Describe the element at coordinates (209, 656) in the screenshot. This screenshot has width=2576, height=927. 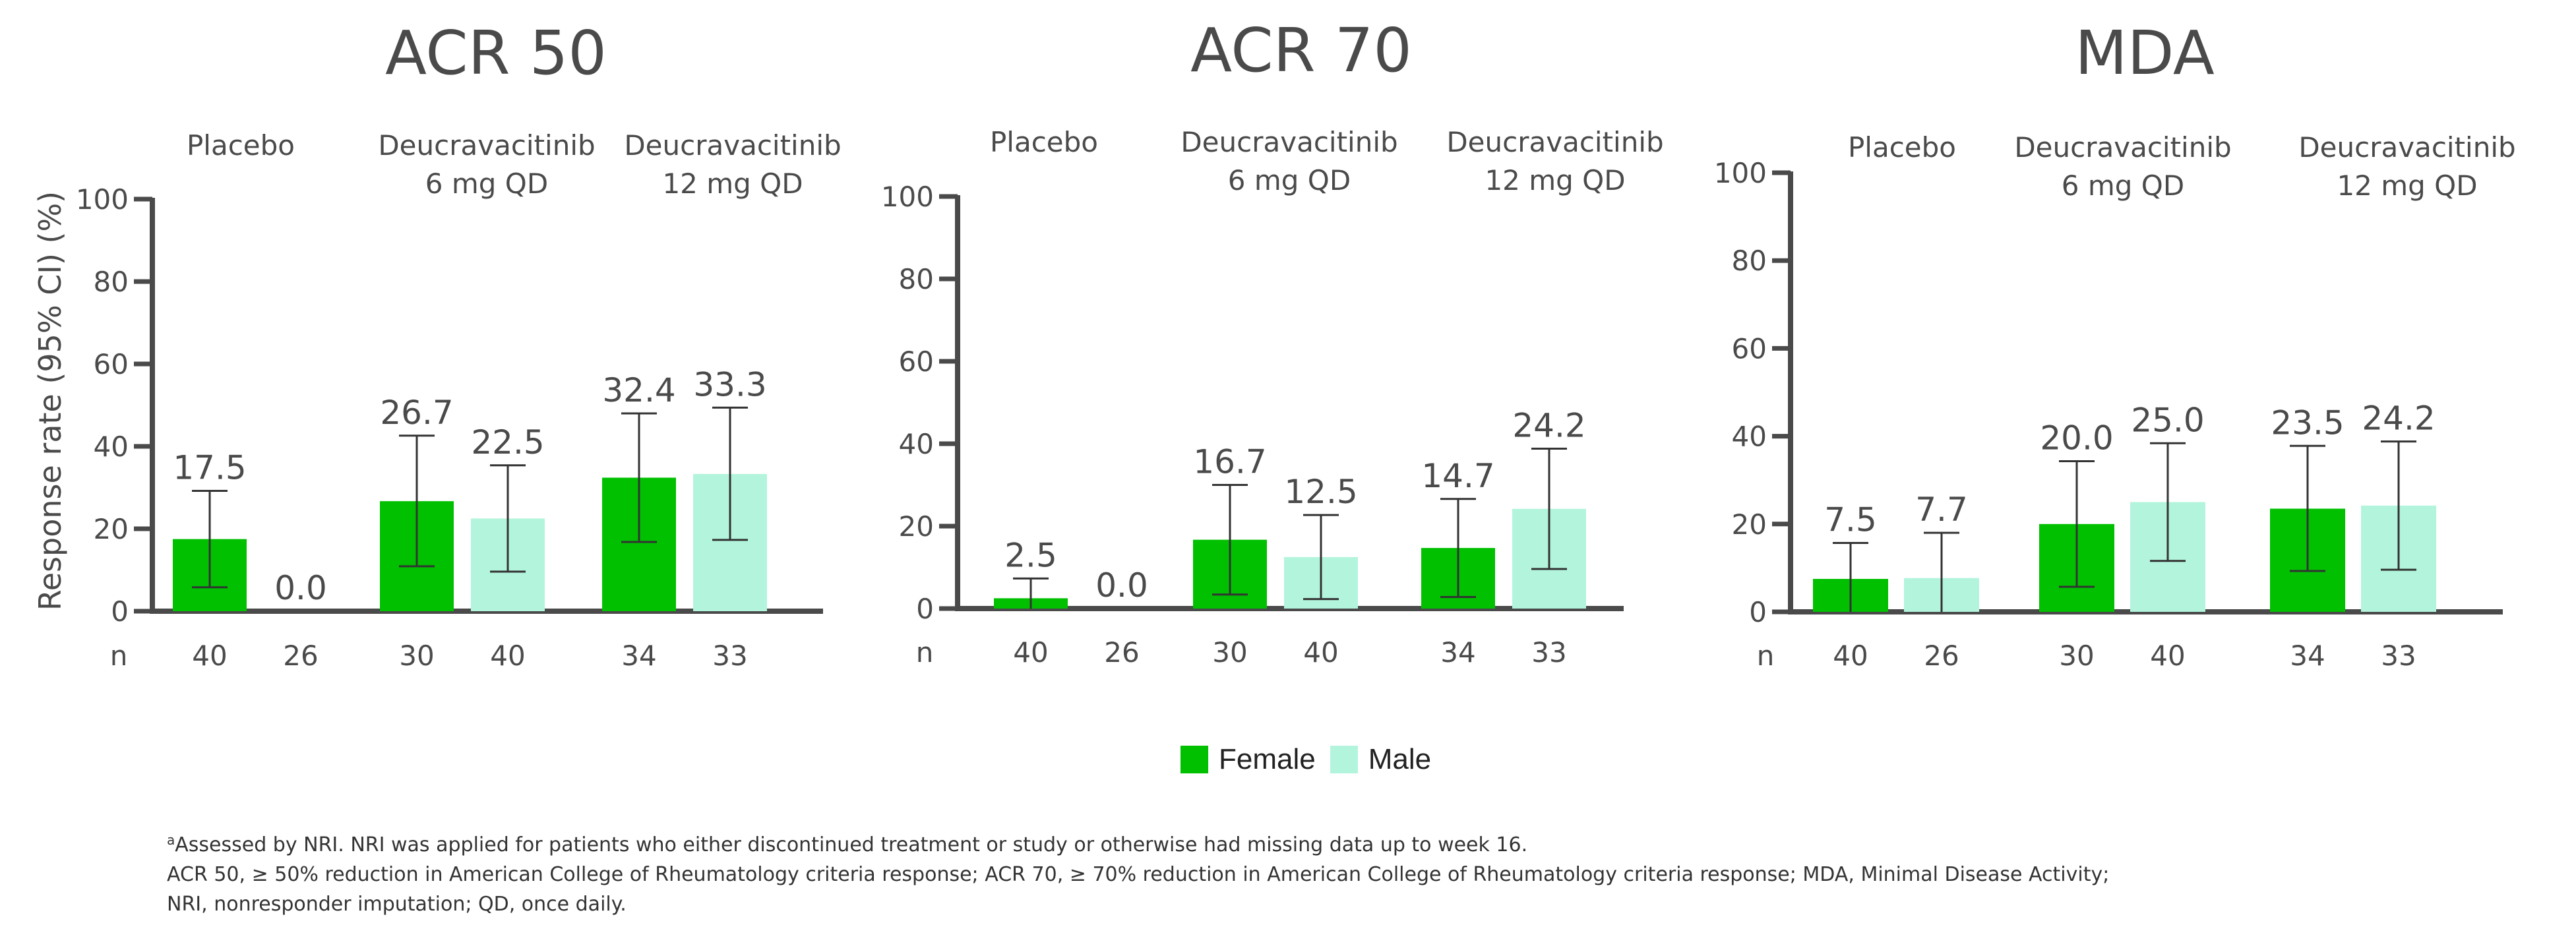
I see `panel-1-n-value-female-1: 40` at that location.